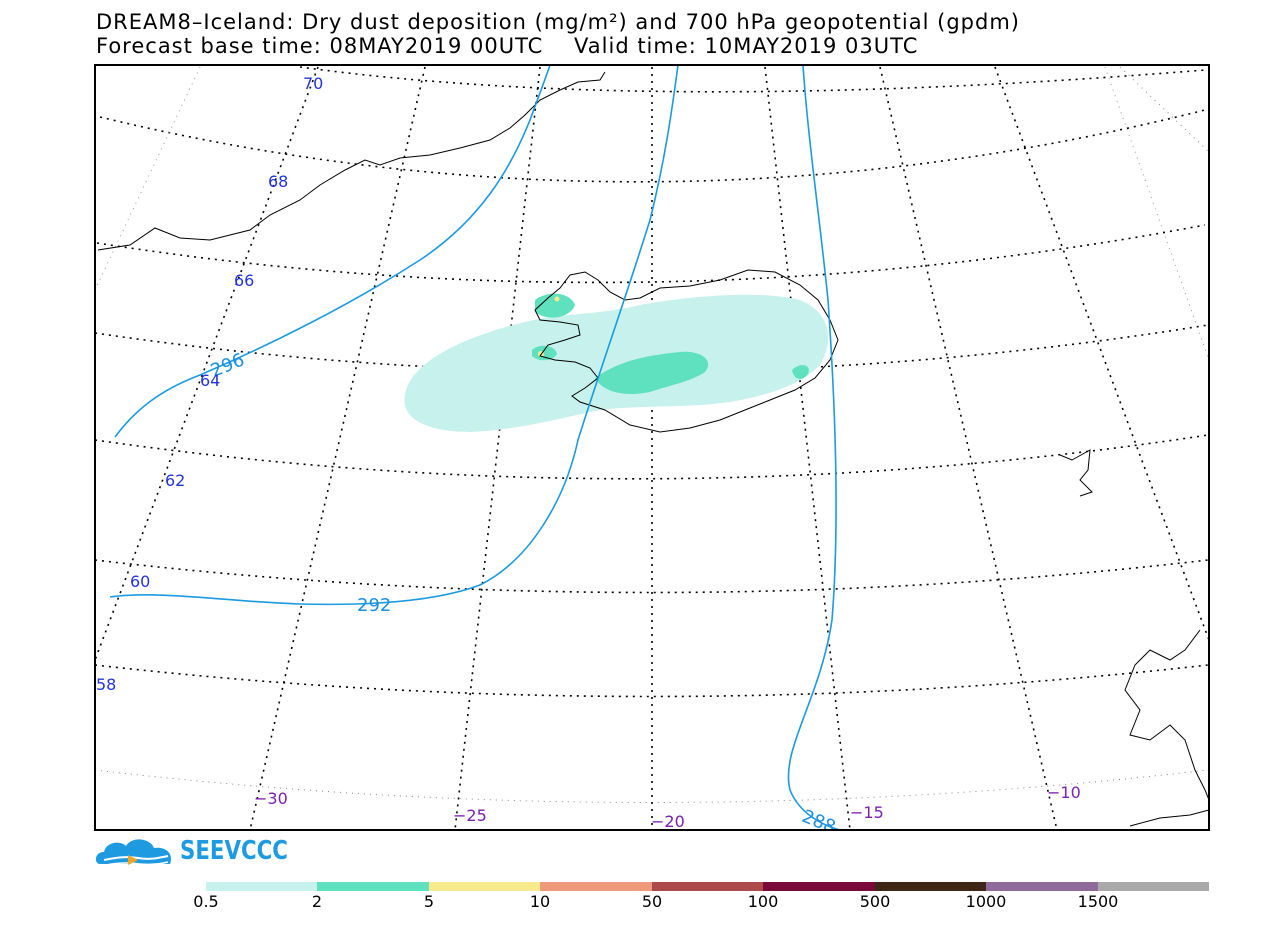 This screenshot has height=925, width=1271. What do you see at coordinates (1064, 792) in the screenshot?
I see `lon-label-10: −10` at bounding box center [1064, 792].